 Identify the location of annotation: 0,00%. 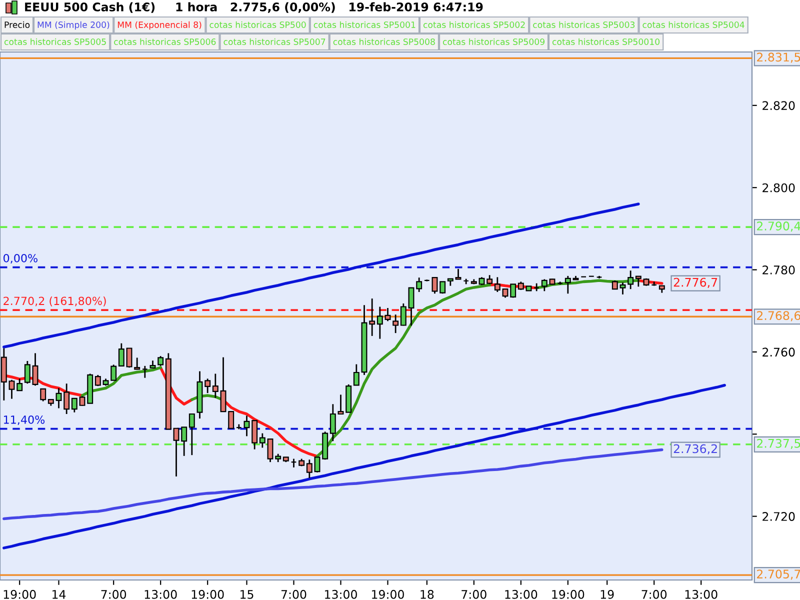
(21, 259).